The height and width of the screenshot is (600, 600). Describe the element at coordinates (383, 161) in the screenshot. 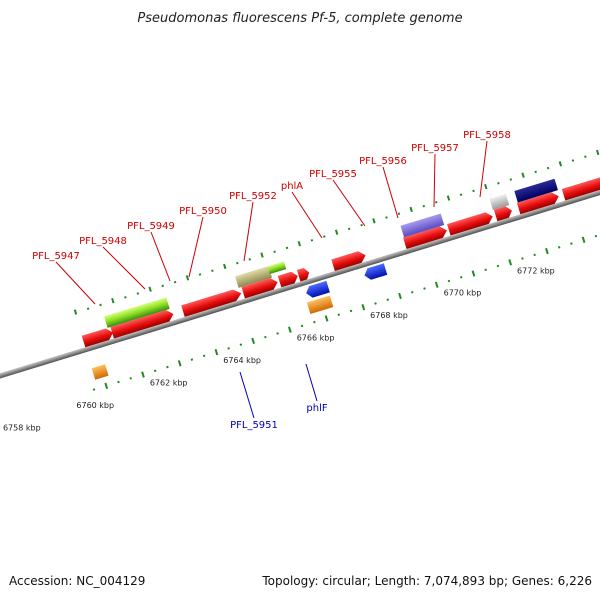

I see `gene-label: PFL_5956` at that location.